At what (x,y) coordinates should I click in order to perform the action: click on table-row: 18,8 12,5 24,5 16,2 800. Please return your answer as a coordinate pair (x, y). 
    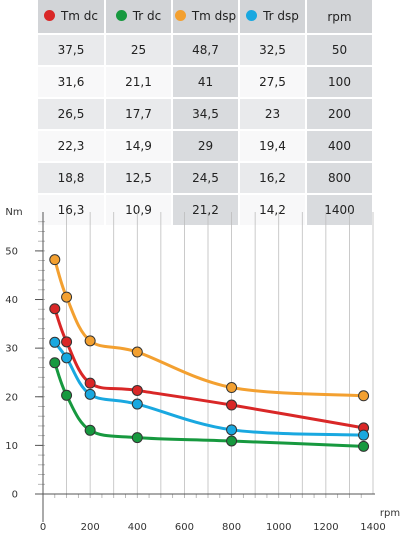
    Looking at the image, I should click on (206, 178).